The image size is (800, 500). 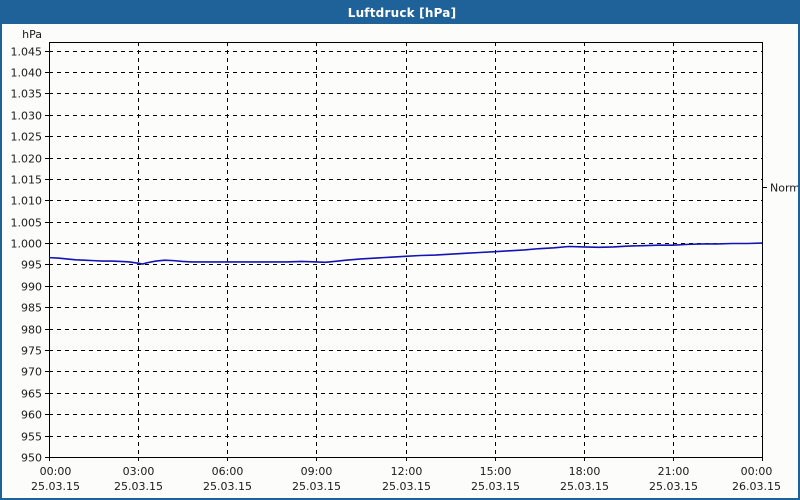 I want to click on y-axis-unit-label: hPa, so click(x=32, y=34).